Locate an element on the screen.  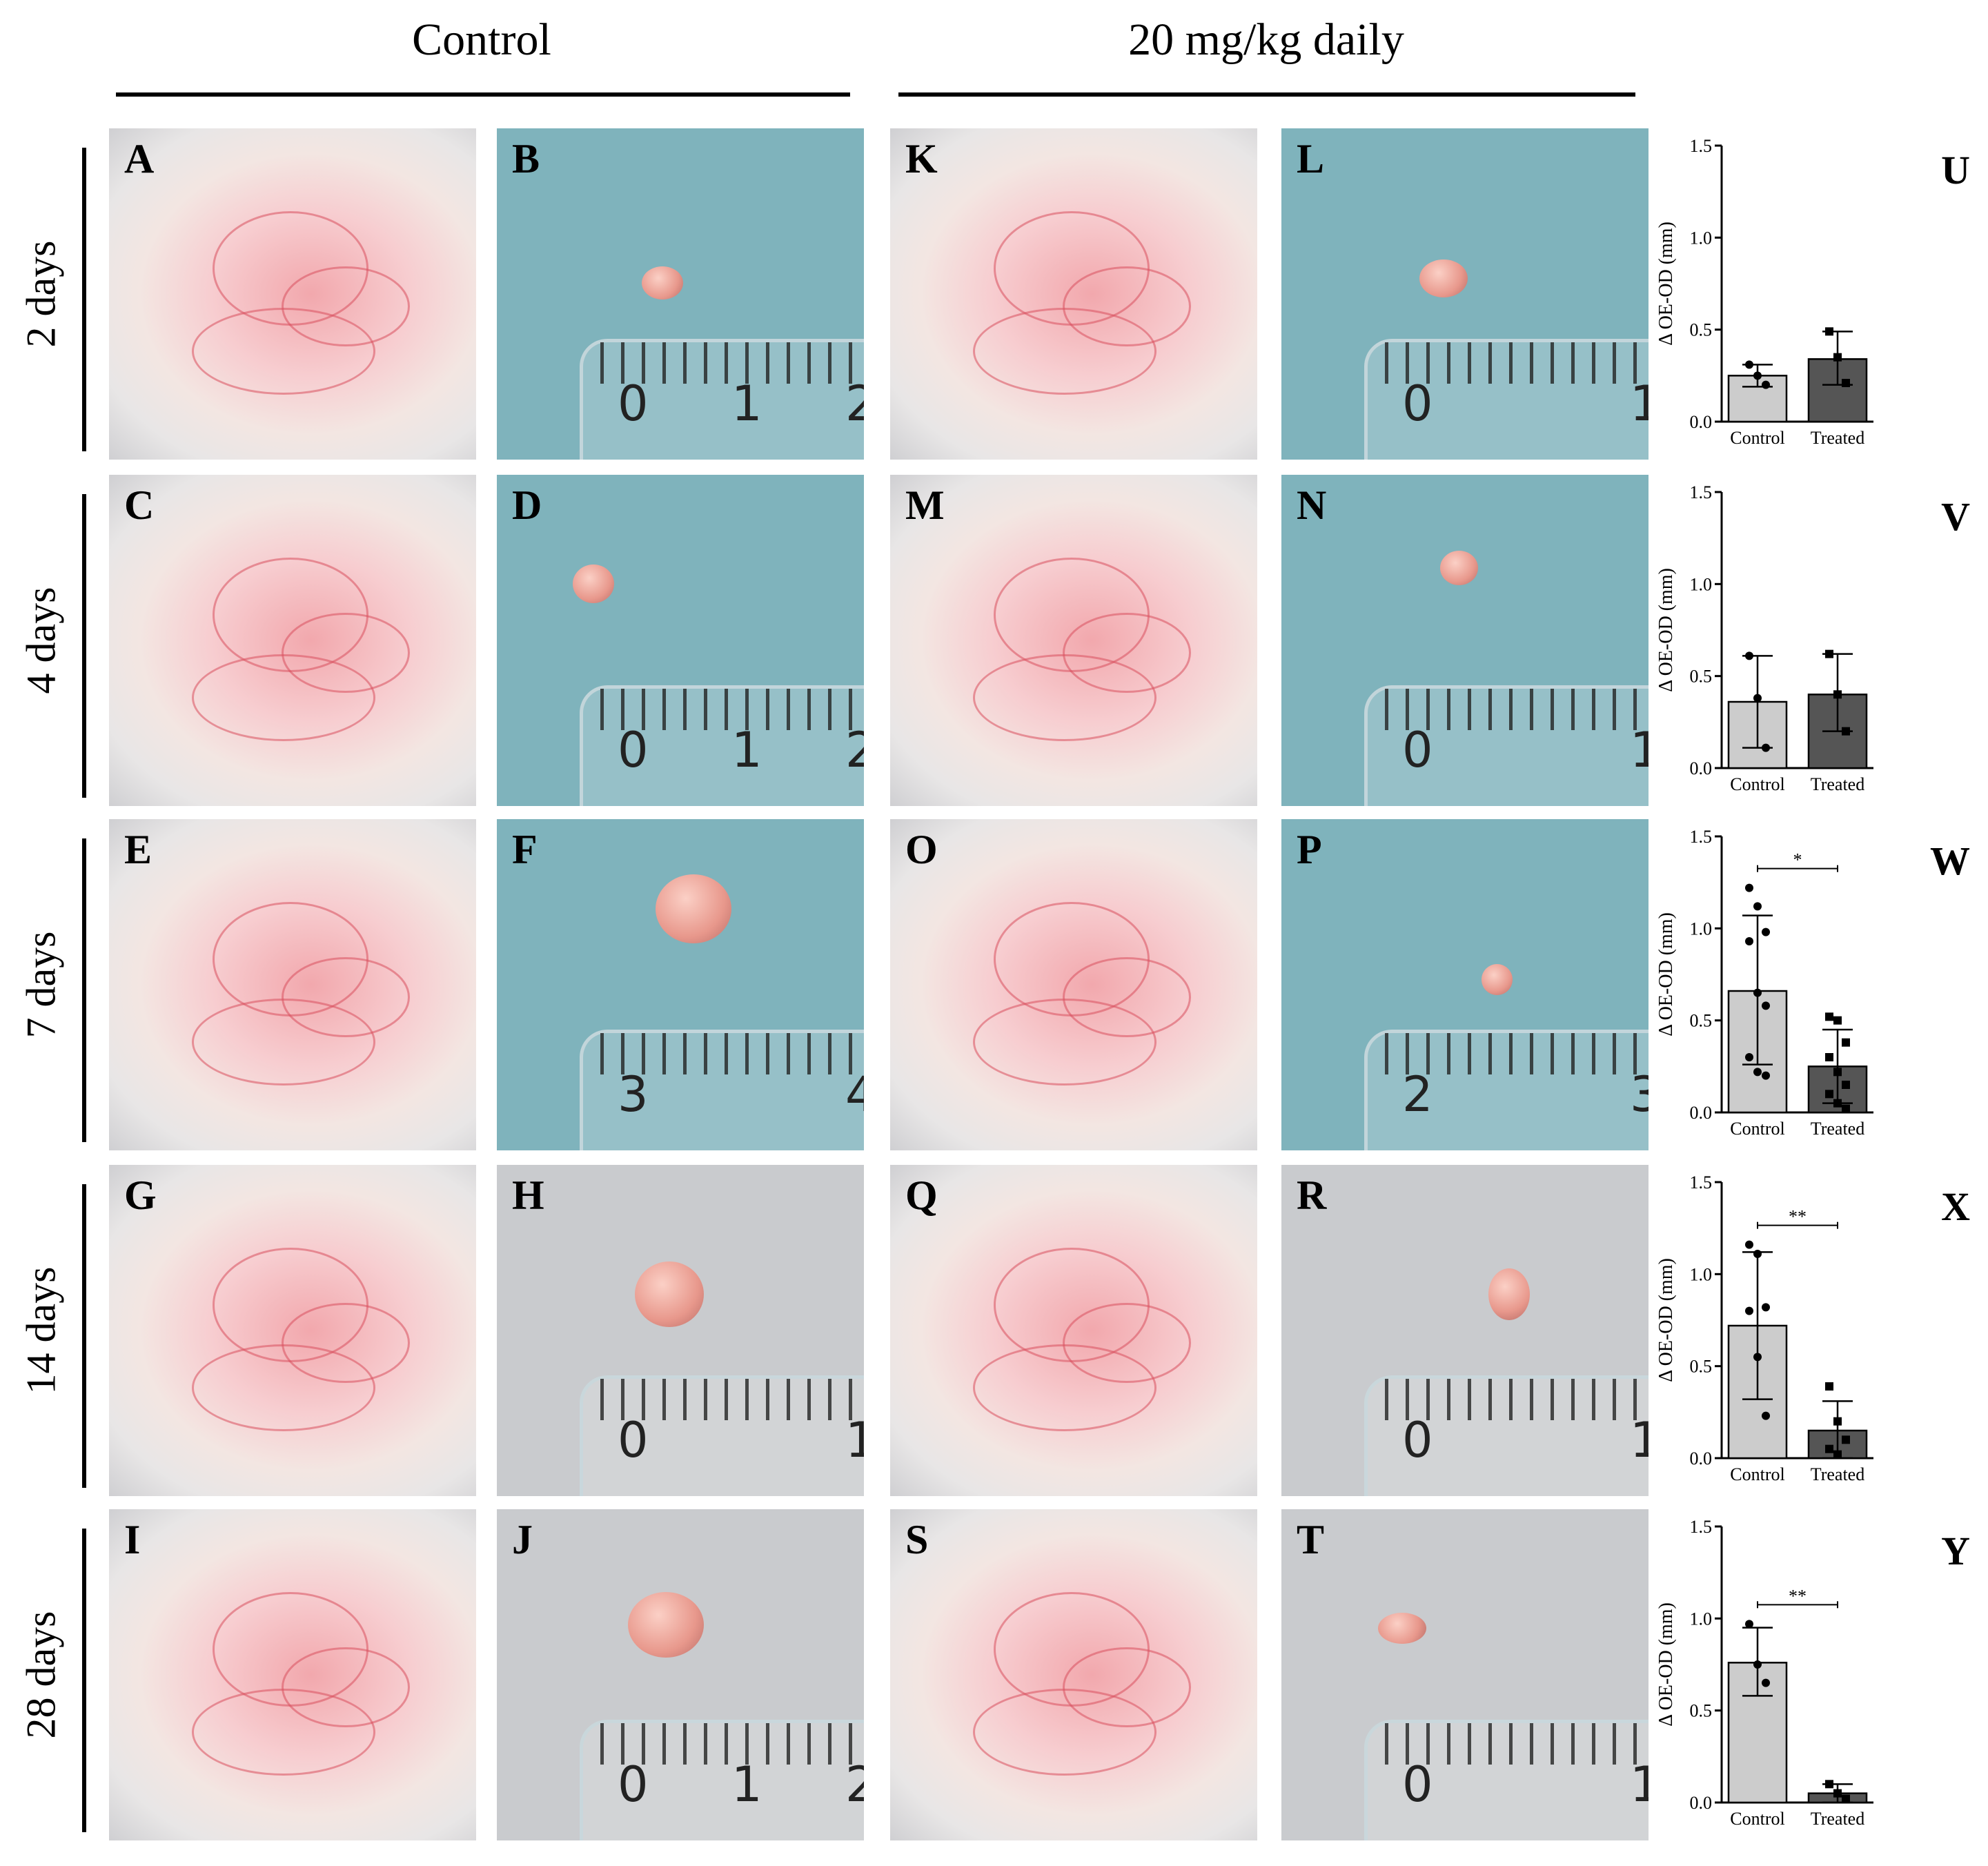
panel-letter: M is located at coordinates (925, 505).